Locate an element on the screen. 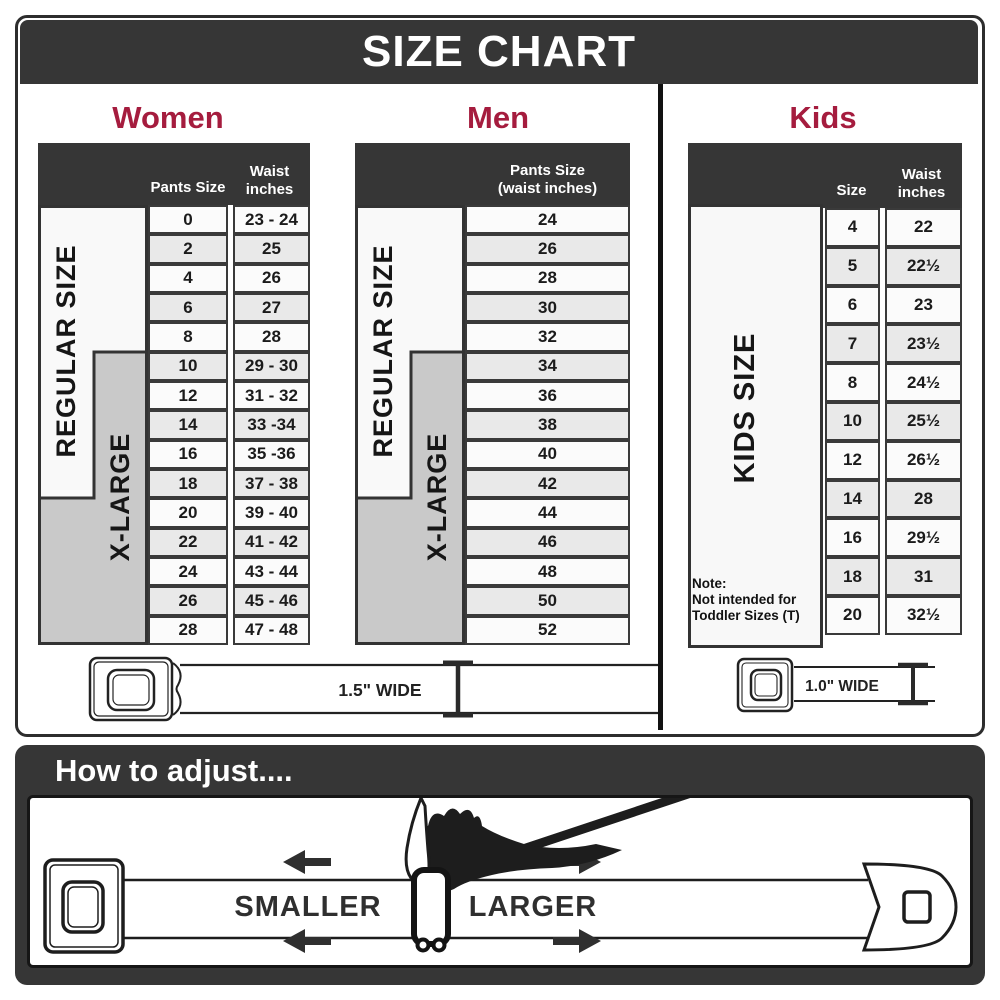 The height and width of the screenshot is (1000, 1000). kids-size-cell: 29½ is located at coordinates (923, 538).